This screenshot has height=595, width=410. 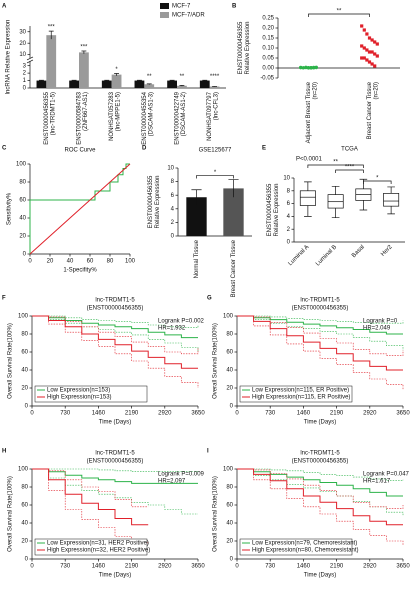 What do you see at coordinates (86, 111) in the screenshot?
I see `x-category-note: (ZNF667-AS1)` at bounding box center [86, 111].